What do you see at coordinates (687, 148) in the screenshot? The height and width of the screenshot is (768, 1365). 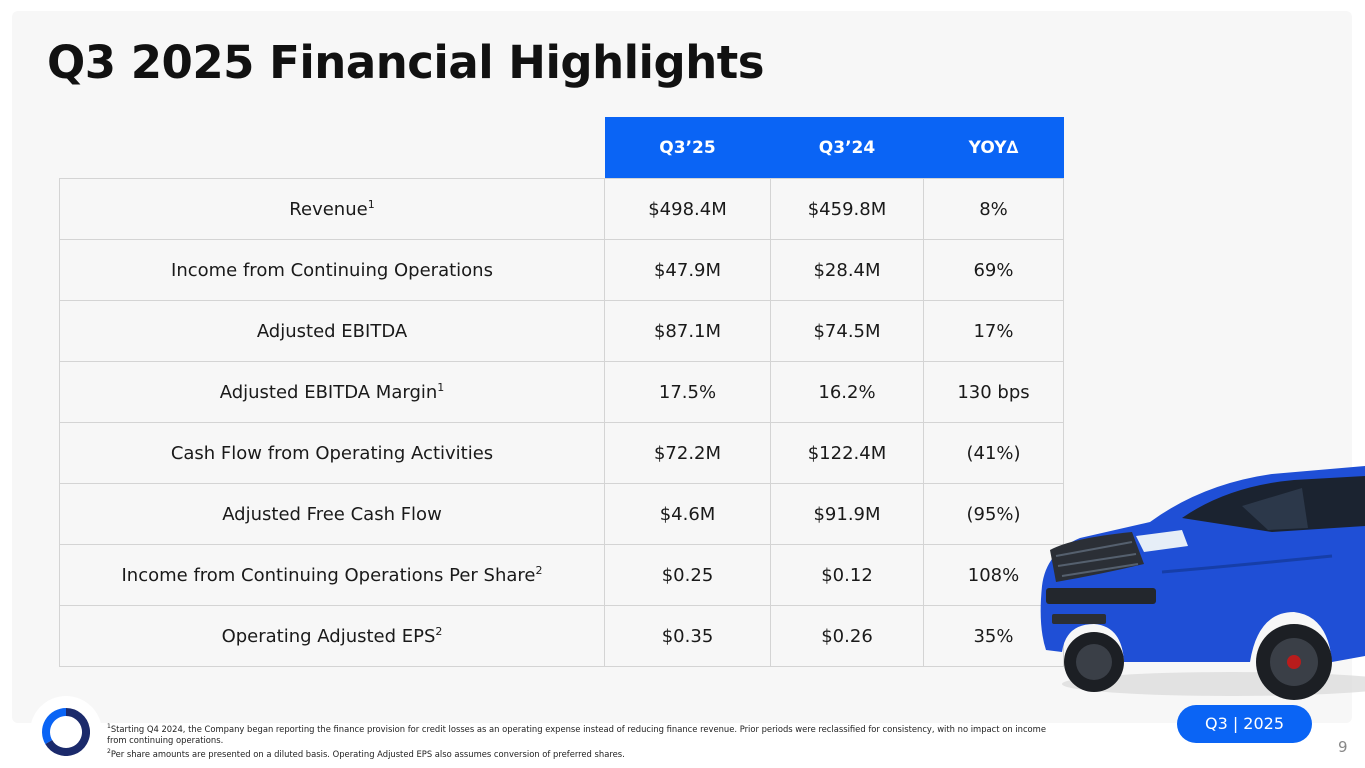 I see `header-q325: Q3’25` at bounding box center [687, 148].